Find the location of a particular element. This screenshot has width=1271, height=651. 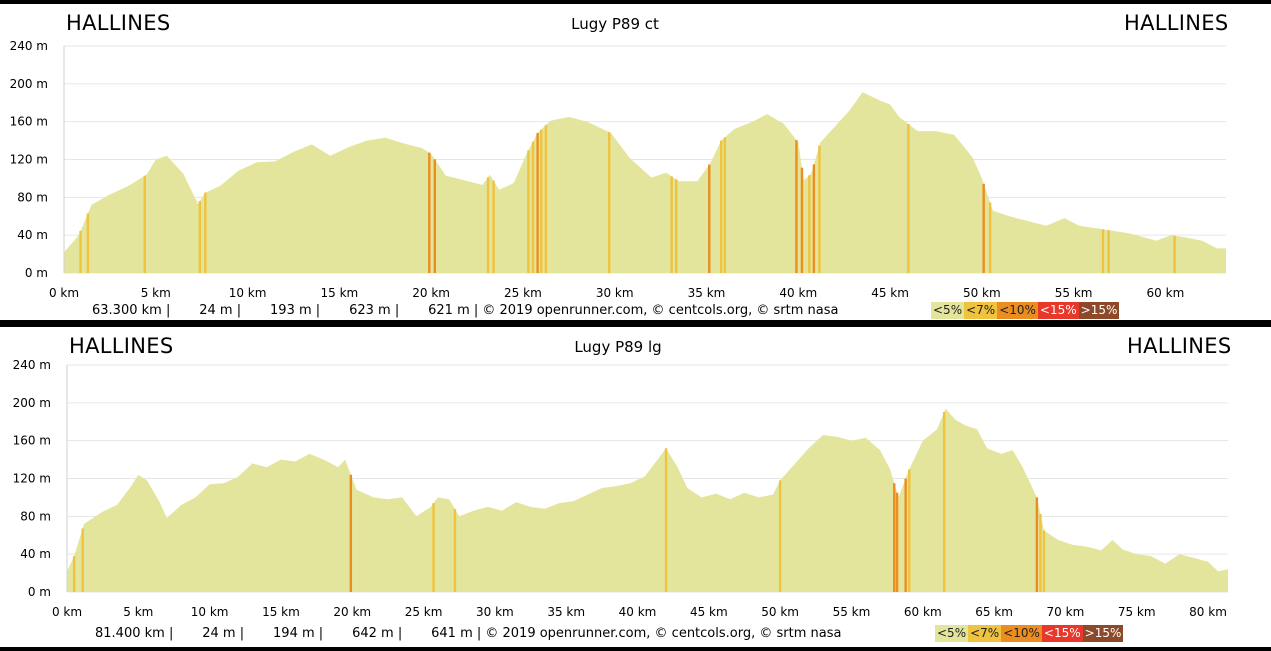

x-tick-label: 65 km is located at coordinates (994, 612).